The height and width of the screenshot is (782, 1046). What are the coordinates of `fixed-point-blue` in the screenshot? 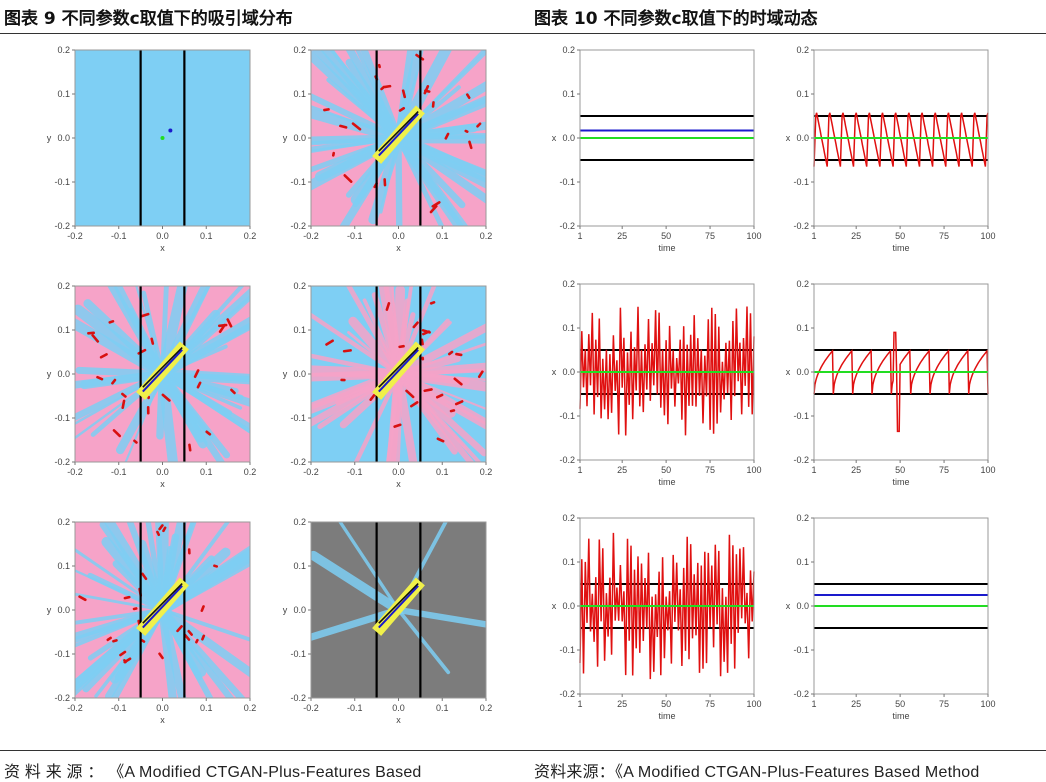 It's located at (170, 131).